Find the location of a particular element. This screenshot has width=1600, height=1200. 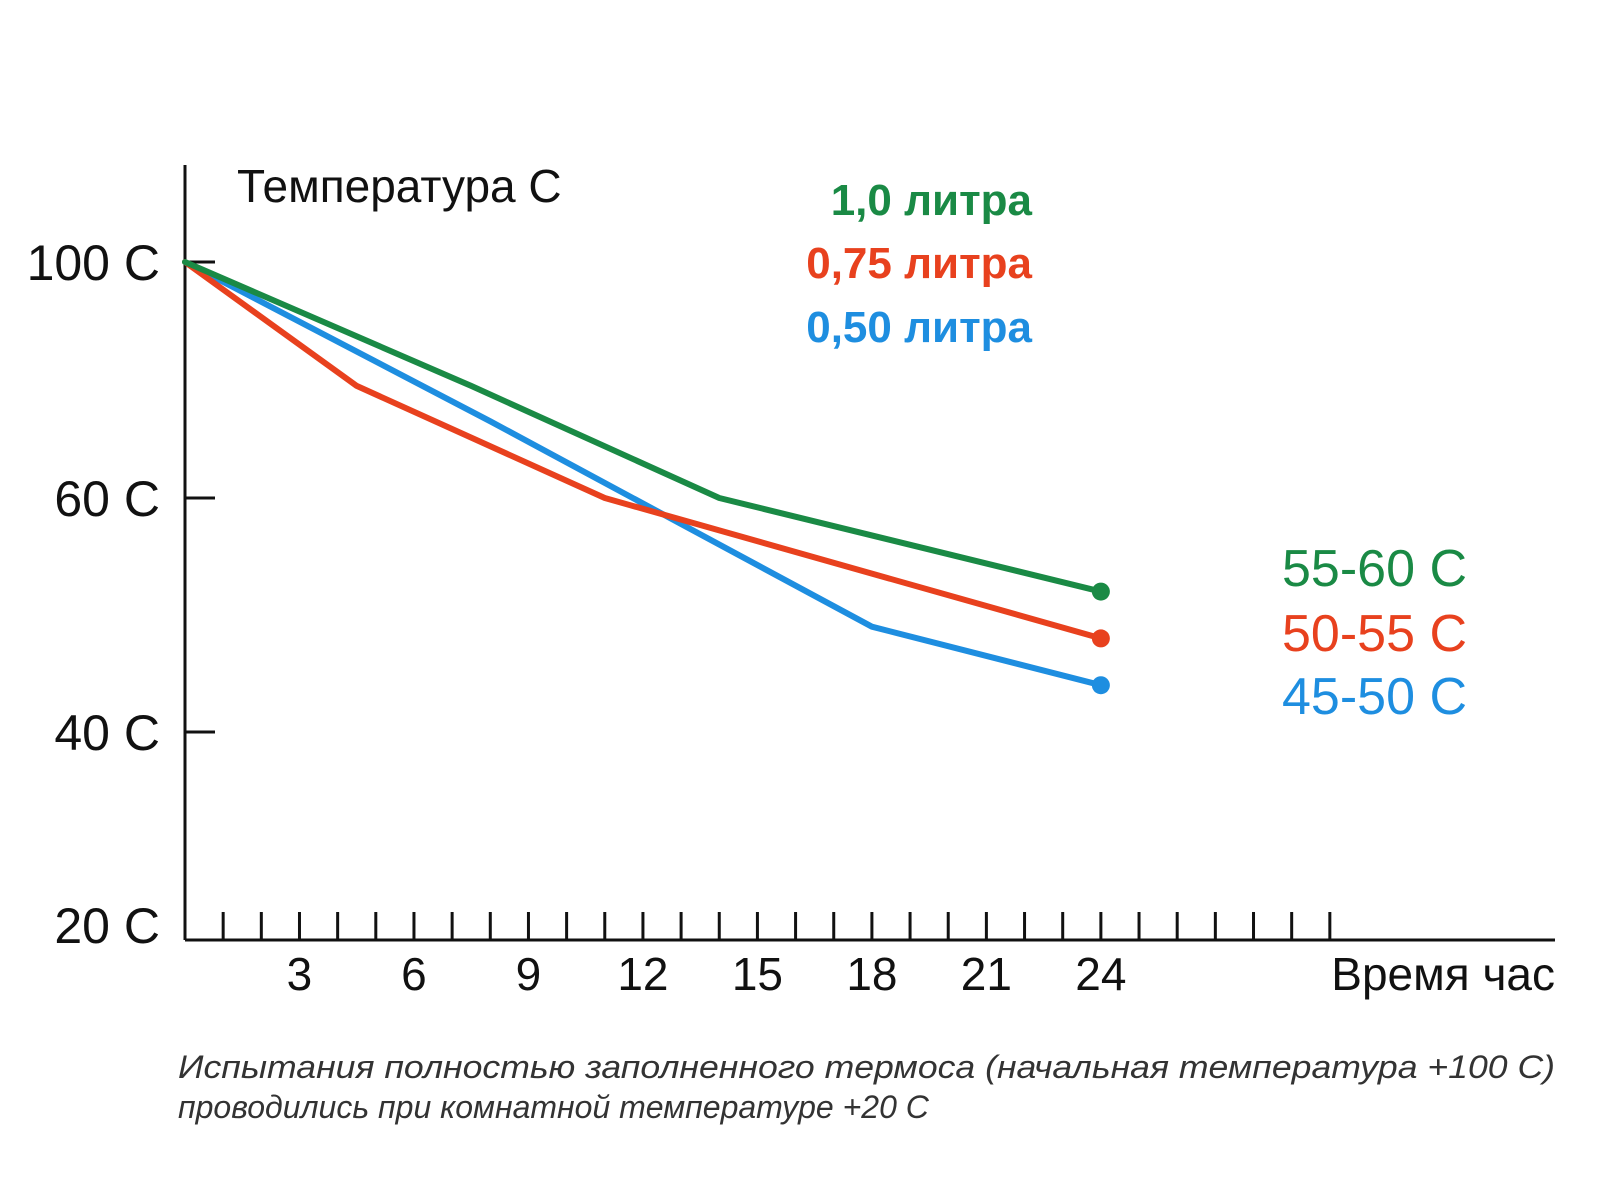

x-tick-label: 9 is located at coordinates (529, 974).